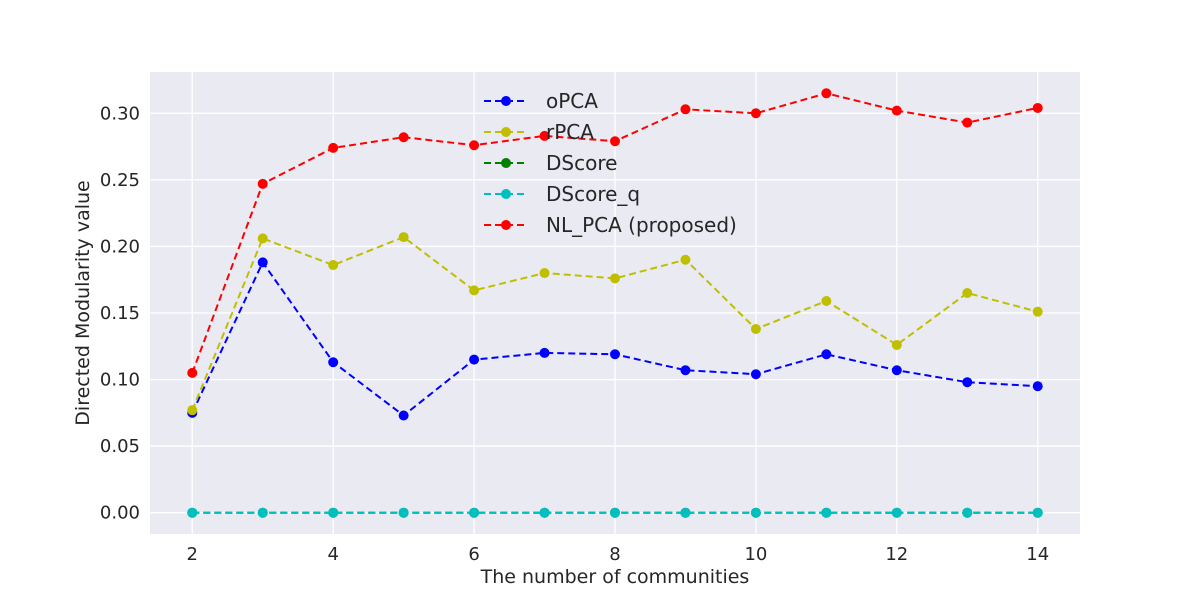  Describe the element at coordinates (120, 513) in the screenshot. I see `y-tick-label: 0.00` at that location.